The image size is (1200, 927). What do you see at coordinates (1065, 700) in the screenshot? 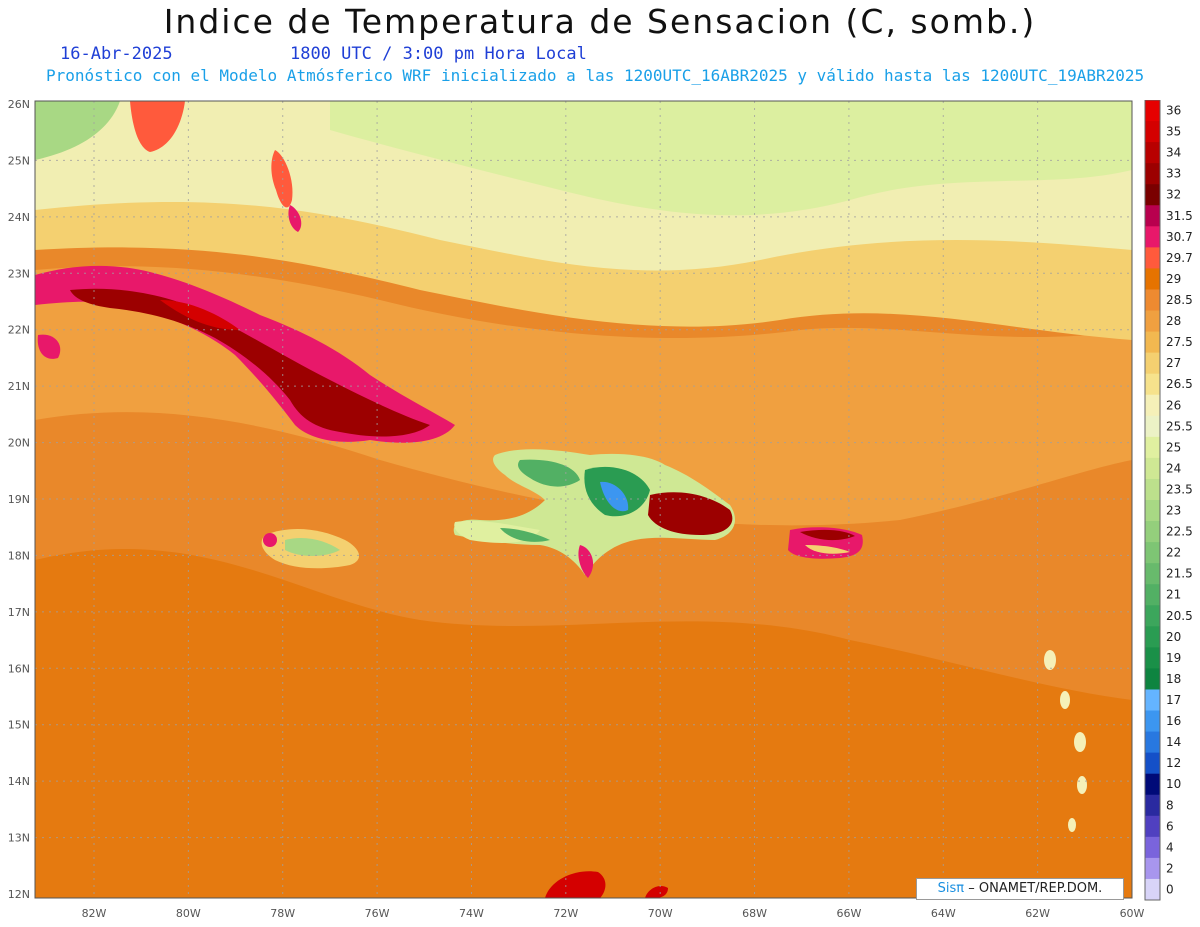
I see `dominica-land` at bounding box center [1065, 700].